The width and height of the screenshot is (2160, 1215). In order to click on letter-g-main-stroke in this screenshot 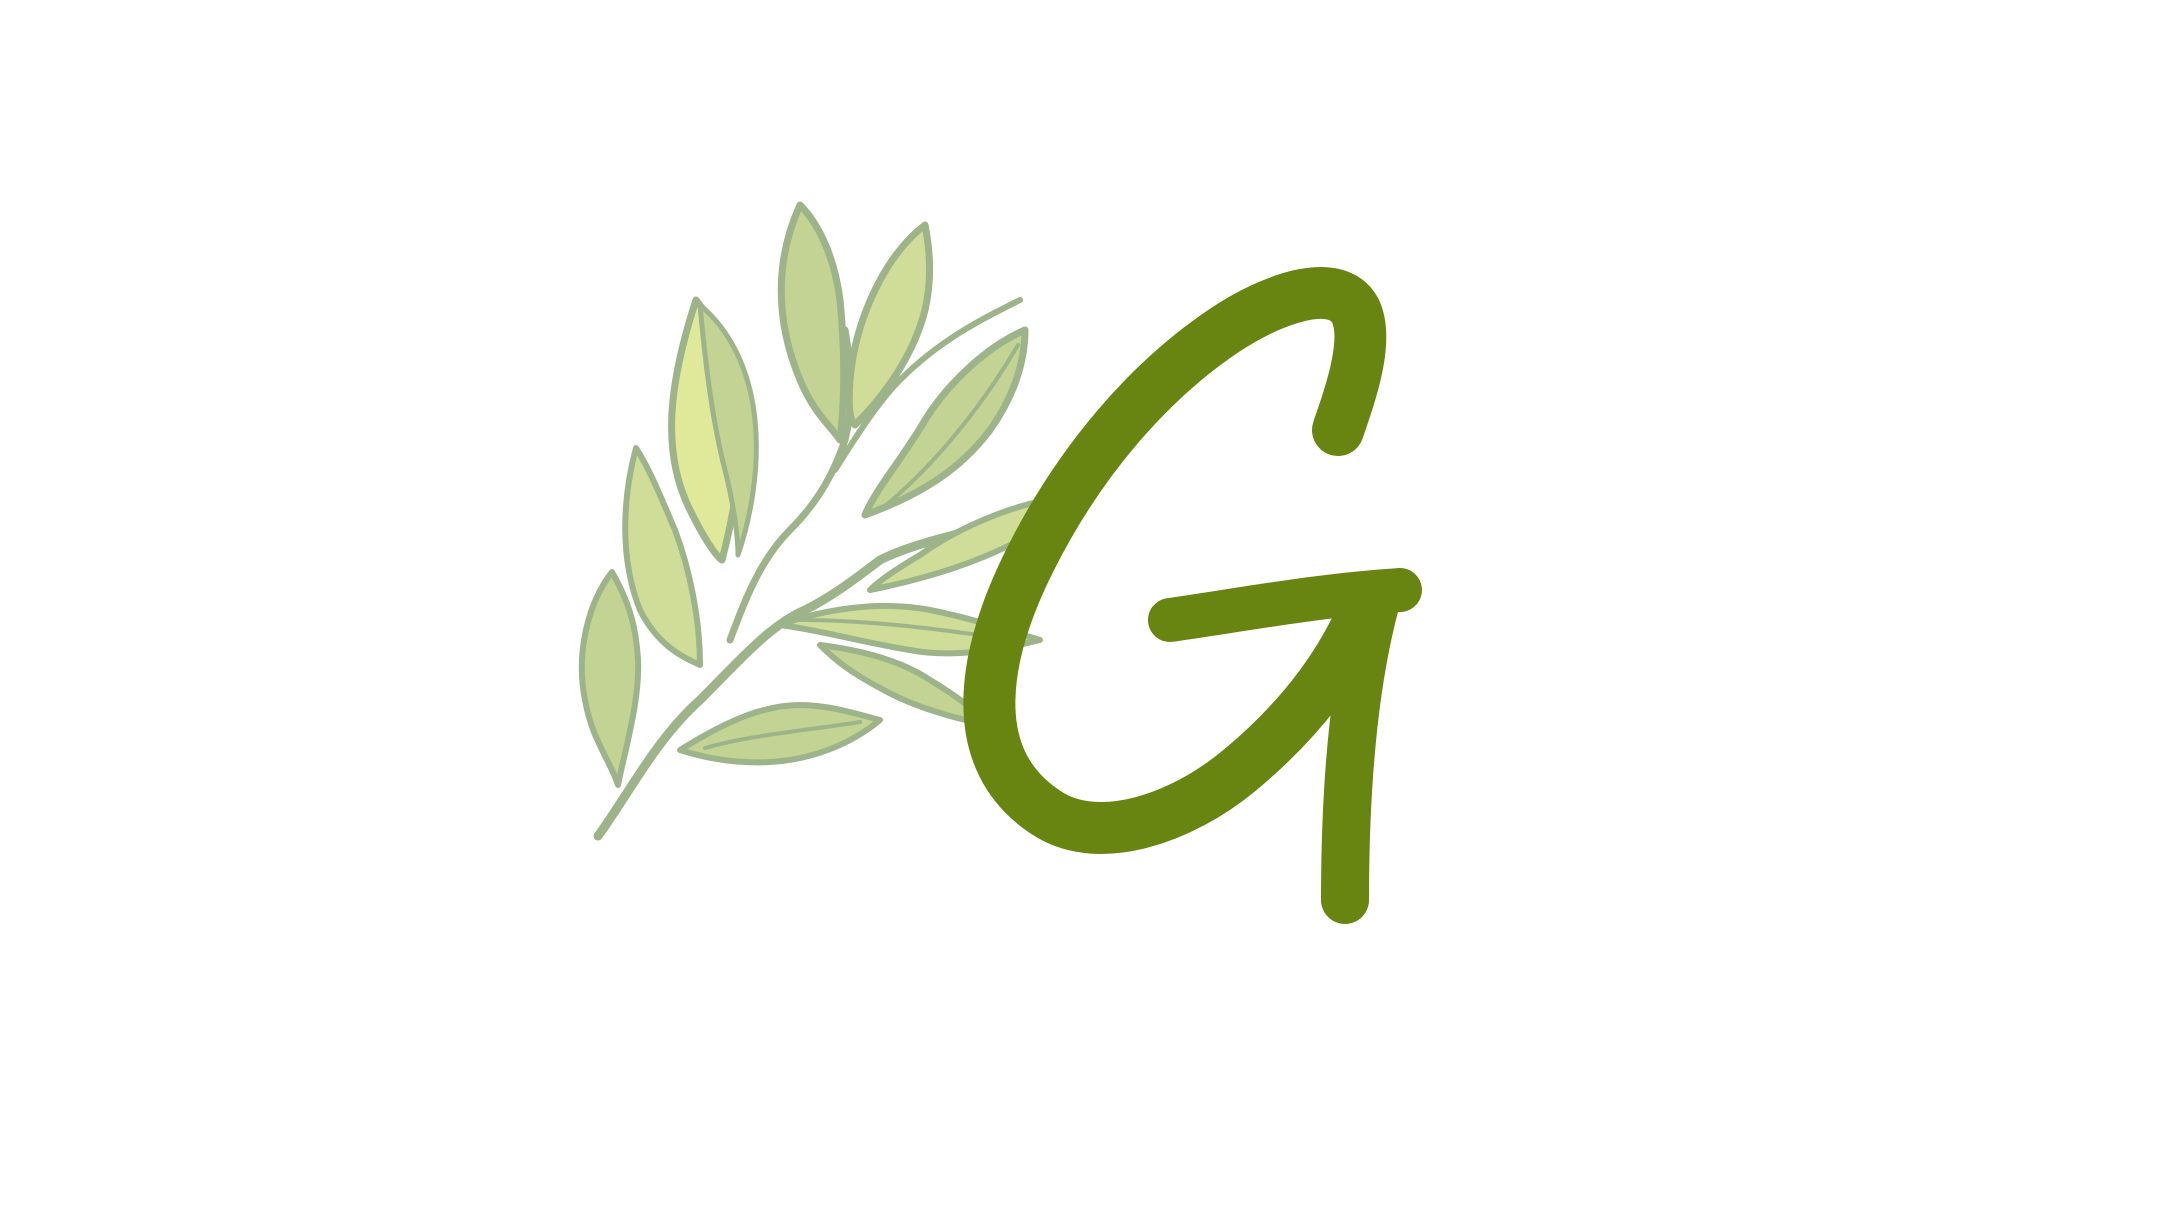, I will do `click(1175, 560)`.